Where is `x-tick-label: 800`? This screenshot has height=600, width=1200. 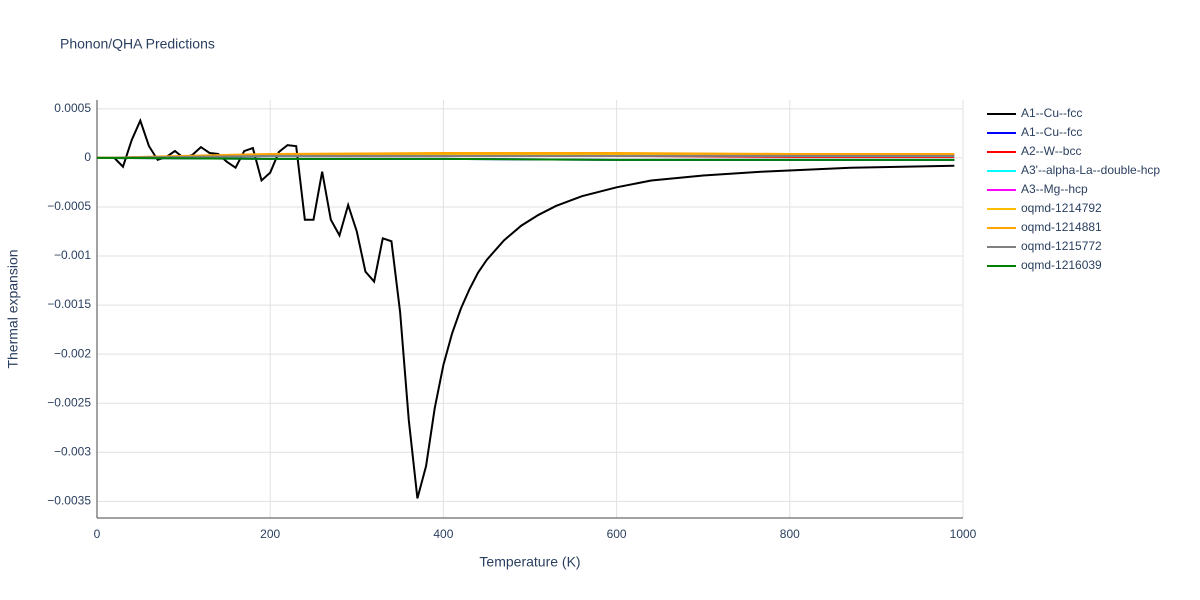
x-tick-label: 800 is located at coordinates (790, 534).